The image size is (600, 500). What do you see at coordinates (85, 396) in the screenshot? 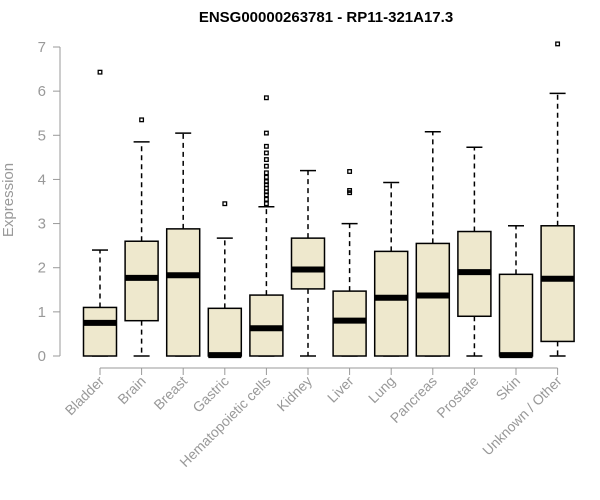
I see `x-tick-label: Bladder` at bounding box center [85, 396].